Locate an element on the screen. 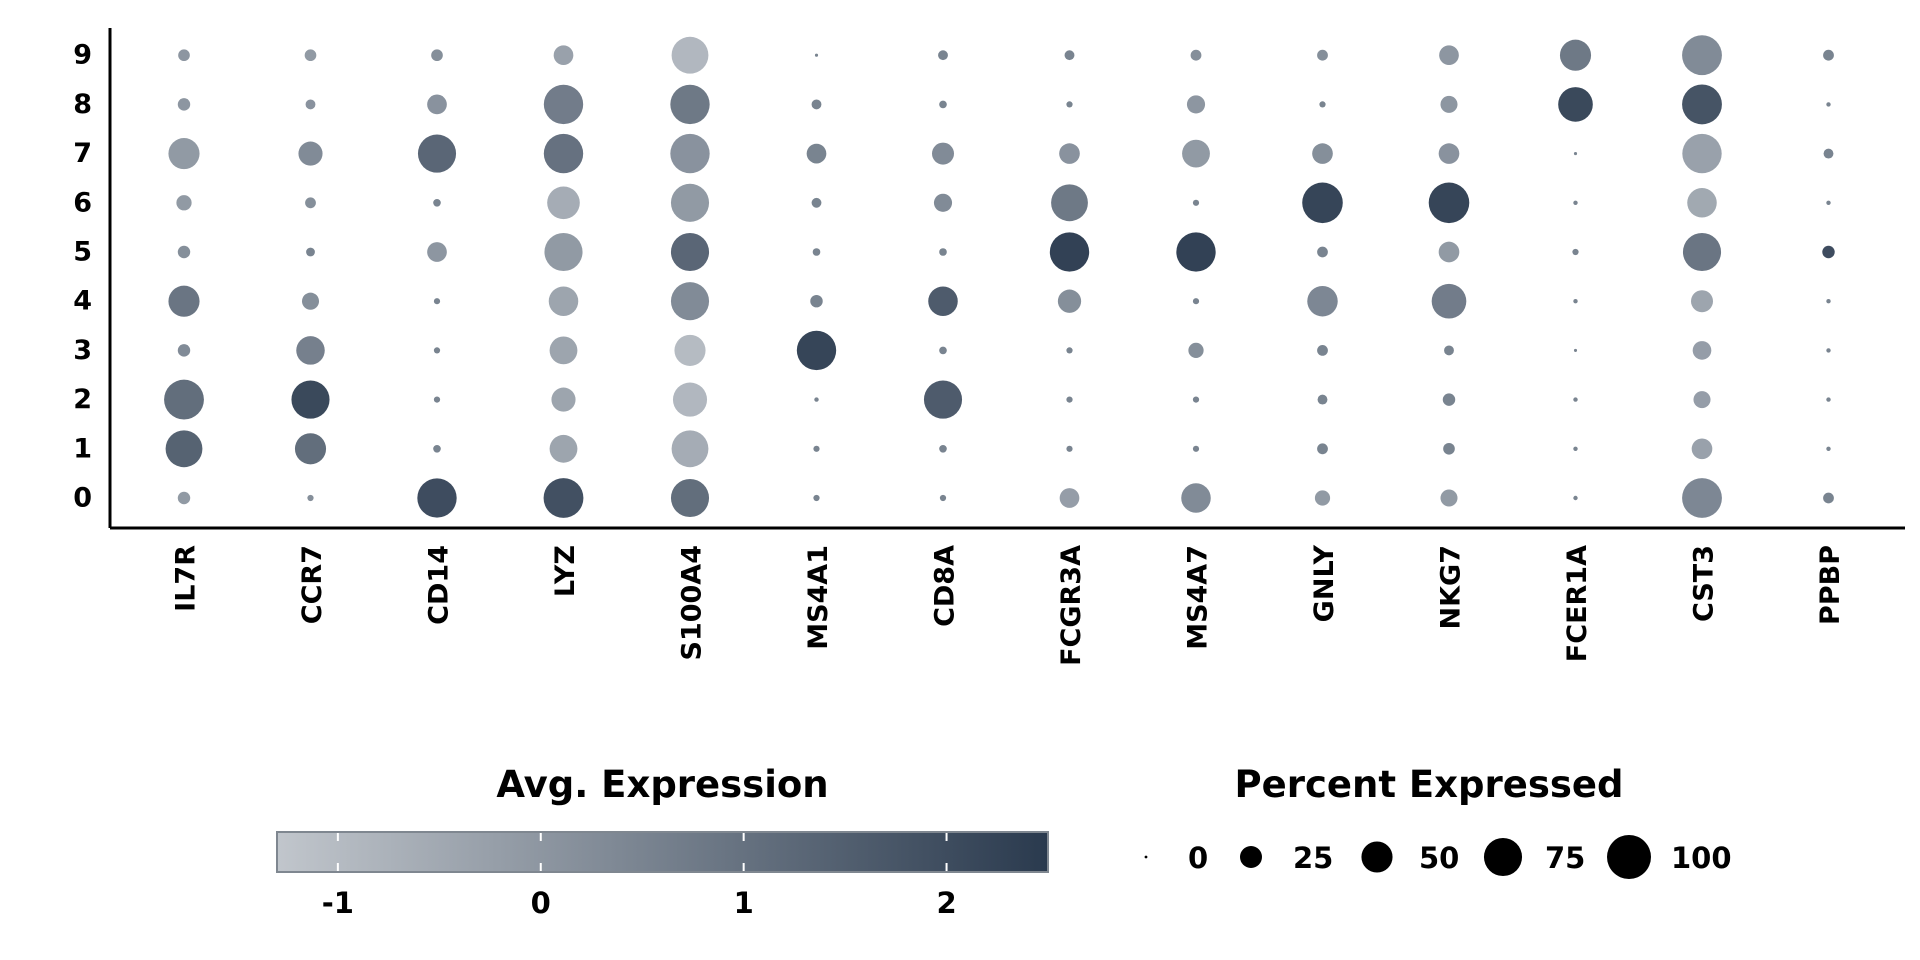 The width and height of the screenshot is (1920, 960). x-tick-label: IL7R is located at coordinates (186, 578).